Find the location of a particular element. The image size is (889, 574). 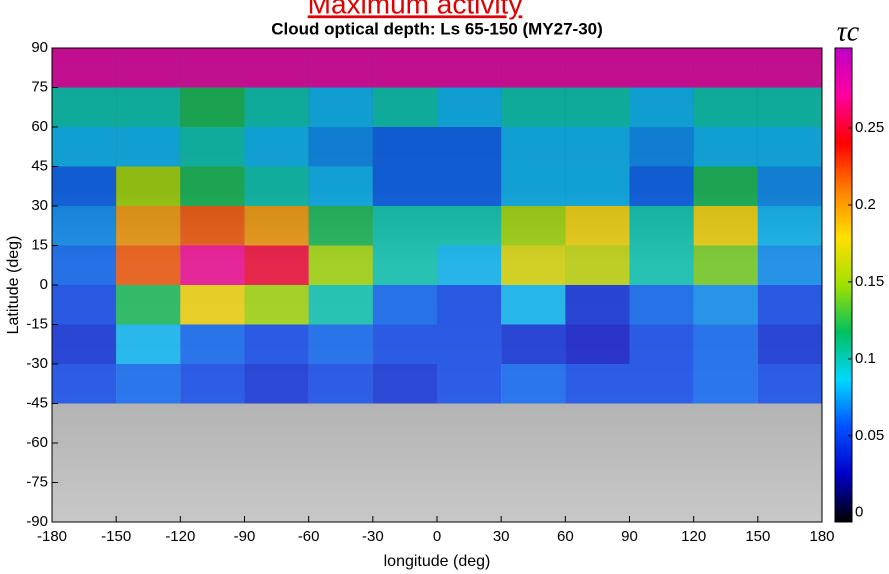

header: Maximum activity is located at coordinates (415, 9).